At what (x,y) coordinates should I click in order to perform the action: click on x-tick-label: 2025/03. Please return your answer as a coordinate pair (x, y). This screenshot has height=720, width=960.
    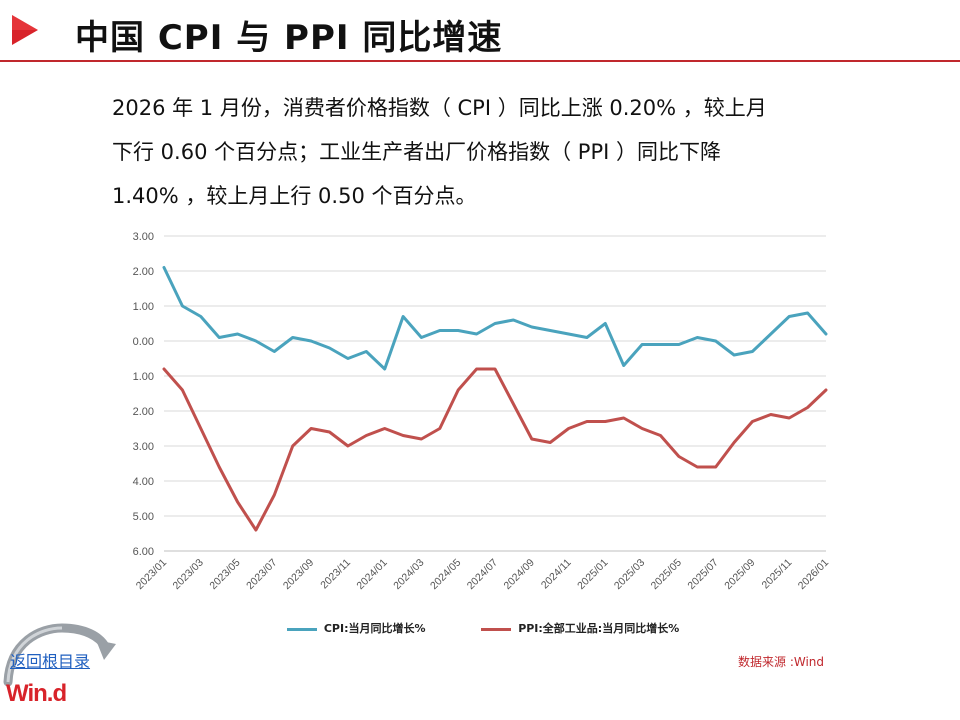
    Looking at the image, I should click on (629, 574).